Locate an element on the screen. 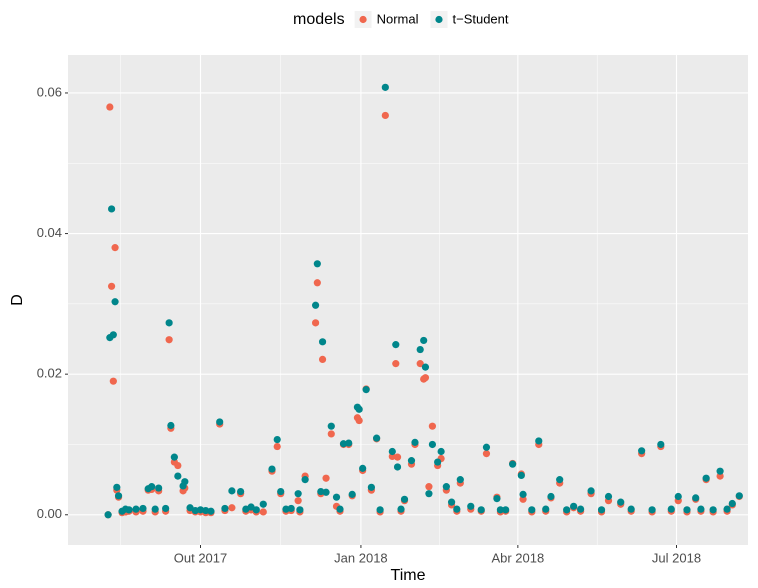  legend-marker is located at coordinates (363, 19).